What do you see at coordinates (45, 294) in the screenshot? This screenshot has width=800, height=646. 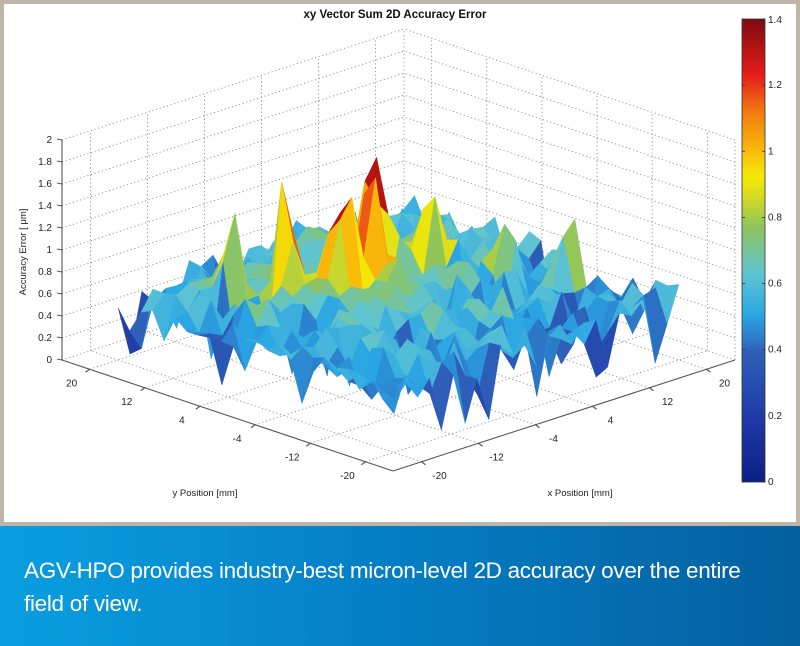 I see `z-tick-label: 0.6` at bounding box center [45, 294].